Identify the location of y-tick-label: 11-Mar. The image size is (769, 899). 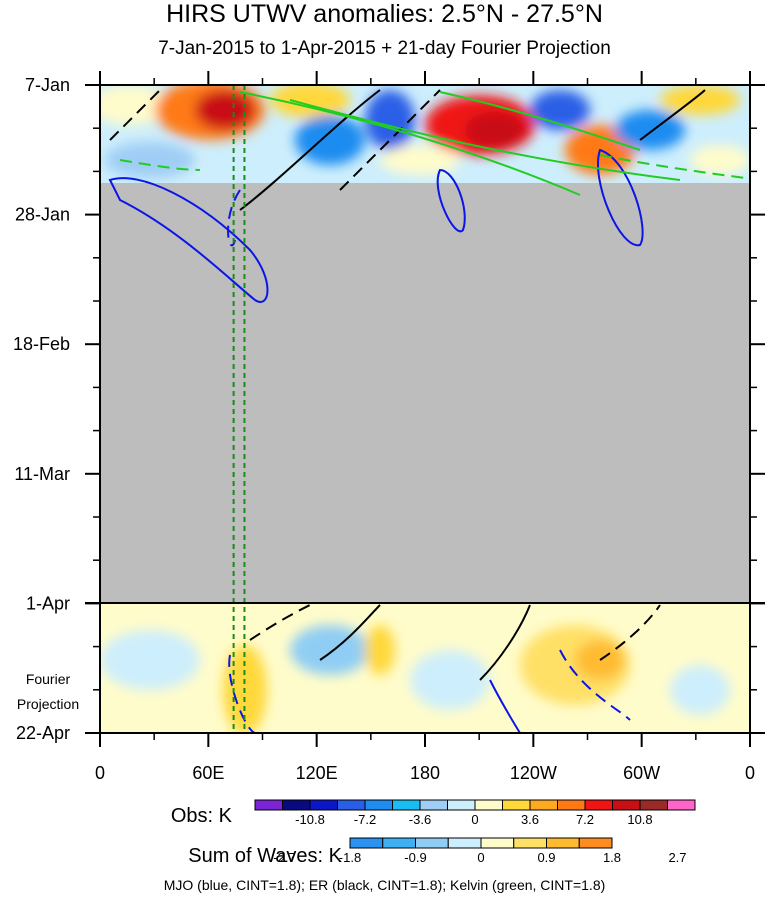
(42, 474).